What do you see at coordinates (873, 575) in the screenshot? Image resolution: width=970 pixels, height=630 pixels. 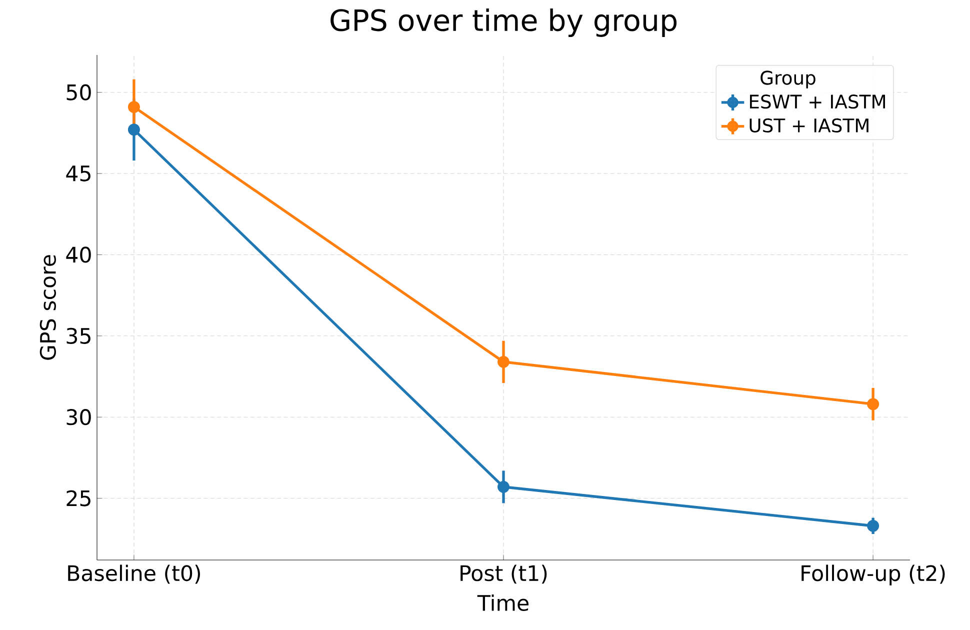 I see `x-tick-label: Follow-up (t2)` at bounding box center [873, 575].